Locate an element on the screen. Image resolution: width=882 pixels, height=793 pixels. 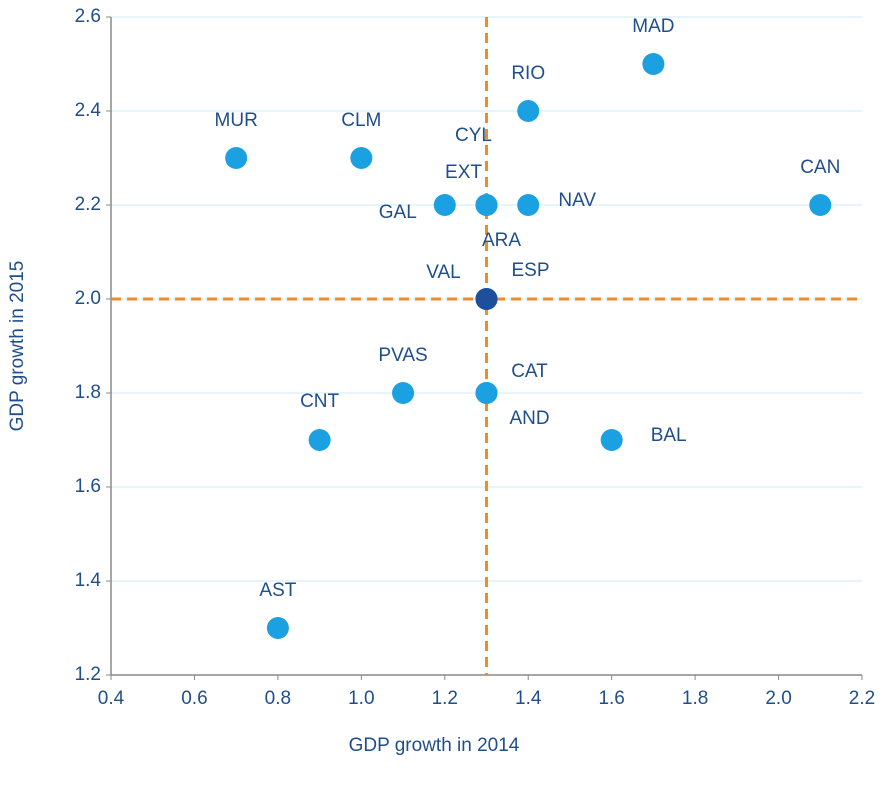
point-label: NAV is located at coordinates (577, 200).